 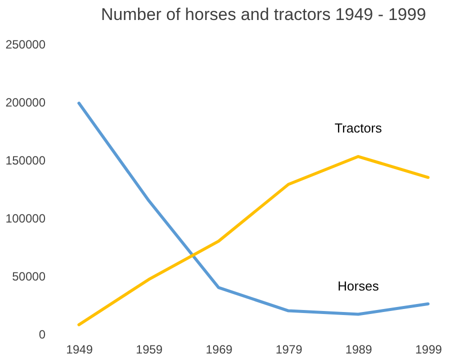 What do you see at coordinates (80, 349) in the screenshot?
I see `x-tick-label: 1949` at bounding box center [80, 349].